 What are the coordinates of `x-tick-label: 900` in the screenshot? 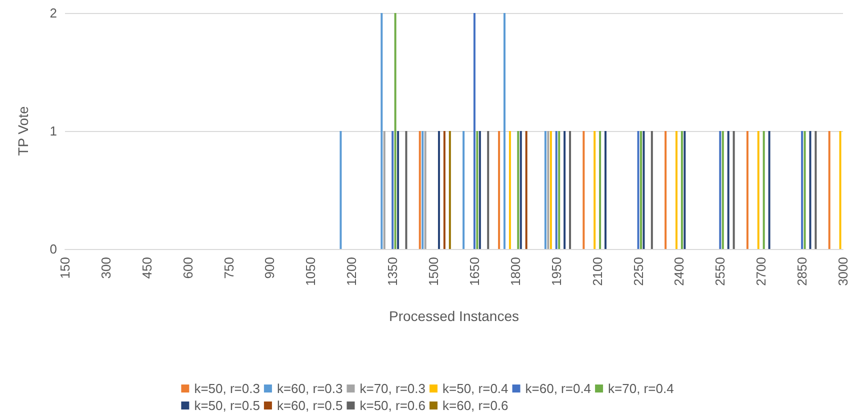 It's located at (270, 268).